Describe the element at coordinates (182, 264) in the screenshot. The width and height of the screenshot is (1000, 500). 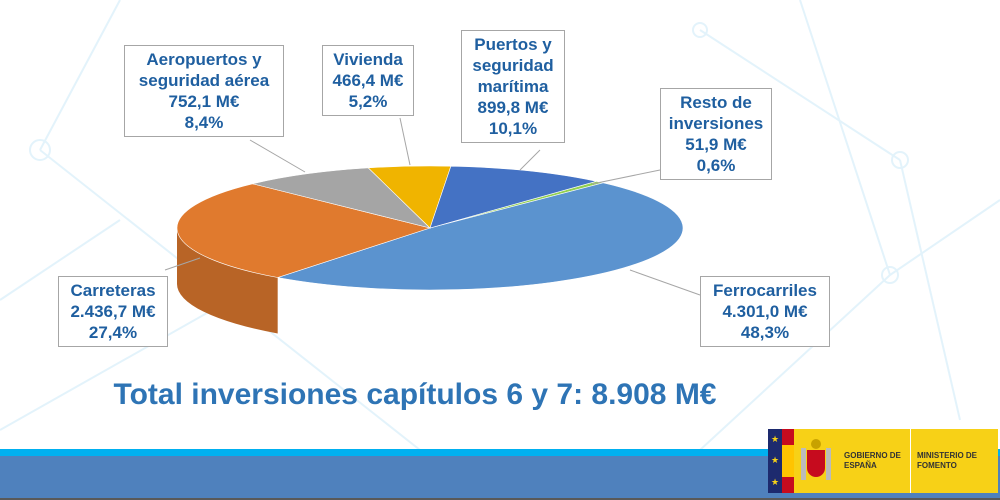
I see `leader-carreteras` at that location.